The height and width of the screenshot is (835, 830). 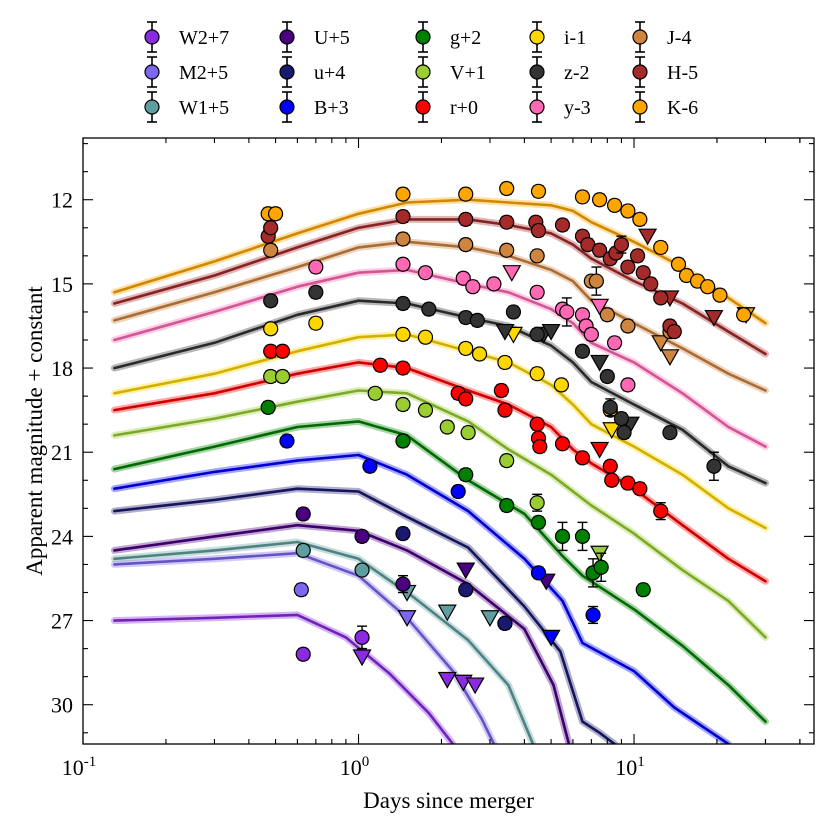 I want to click on legend-label: g+2, so click(x=465, y=38).